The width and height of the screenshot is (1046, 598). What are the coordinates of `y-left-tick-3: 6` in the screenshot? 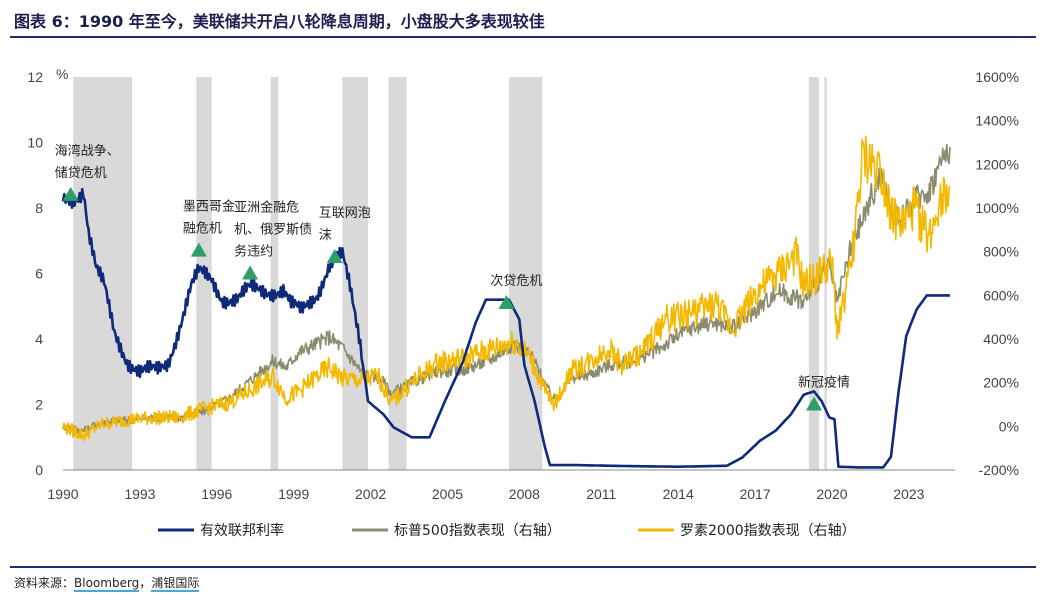 It's located at (39, 274).